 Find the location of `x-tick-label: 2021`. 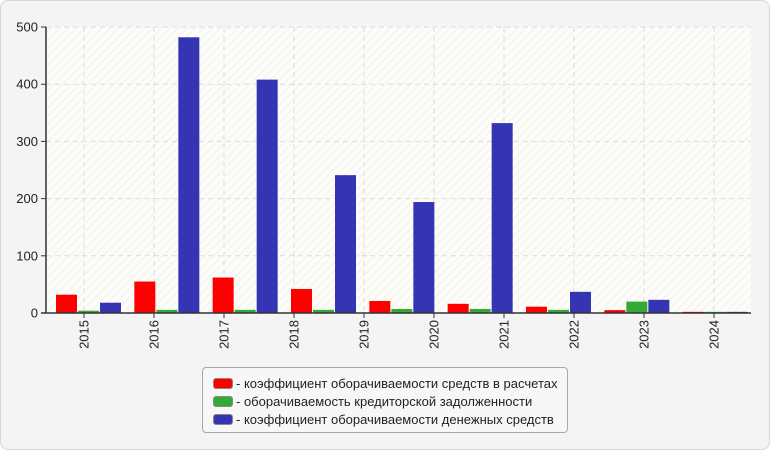

x-tick-label: 2021 is located at coordinates (504, 334).